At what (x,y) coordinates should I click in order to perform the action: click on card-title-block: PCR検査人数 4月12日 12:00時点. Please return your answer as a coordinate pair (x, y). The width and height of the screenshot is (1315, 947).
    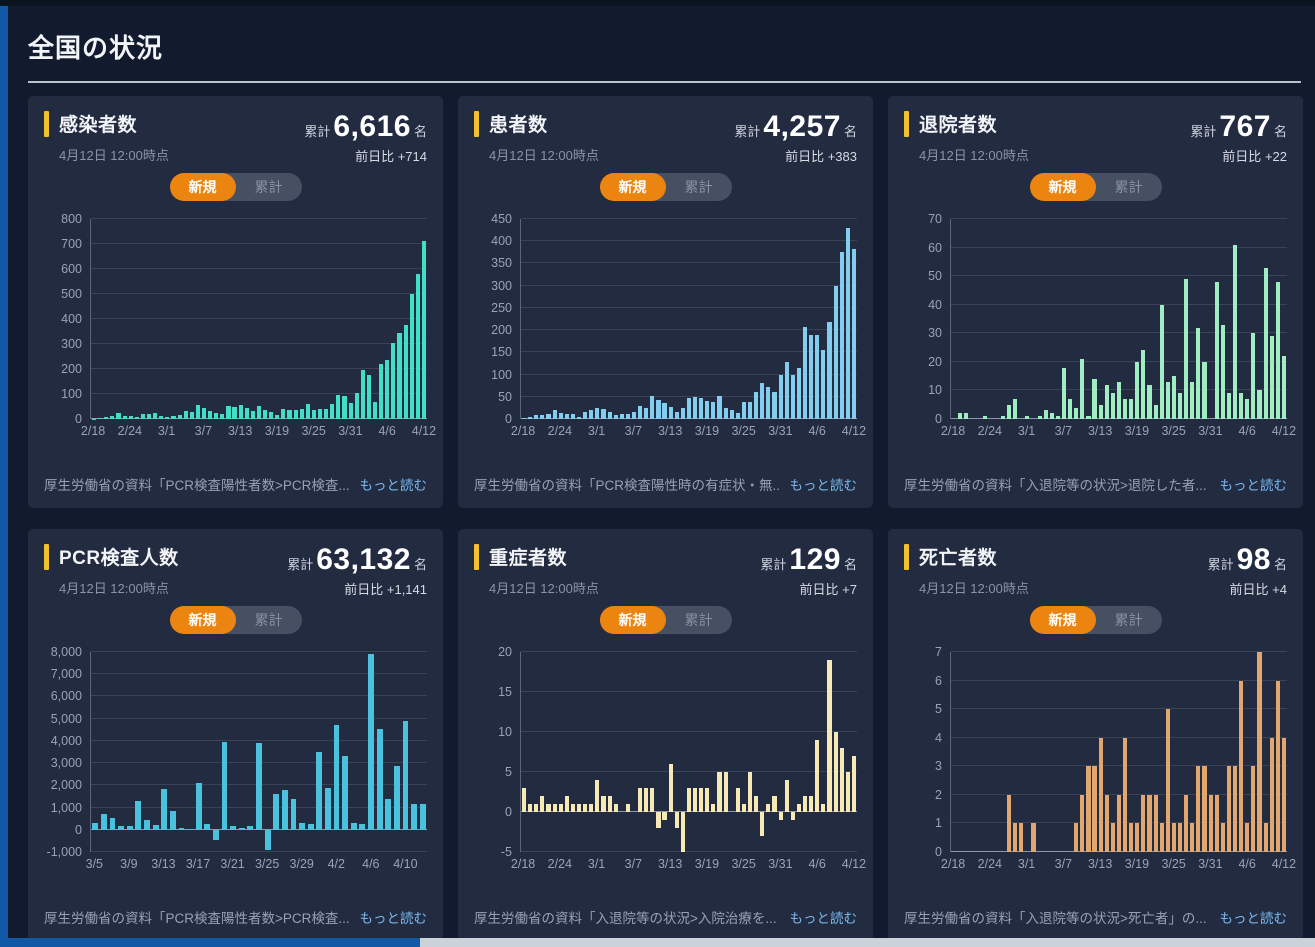
    Looking at the image, I should click on (111, 570).